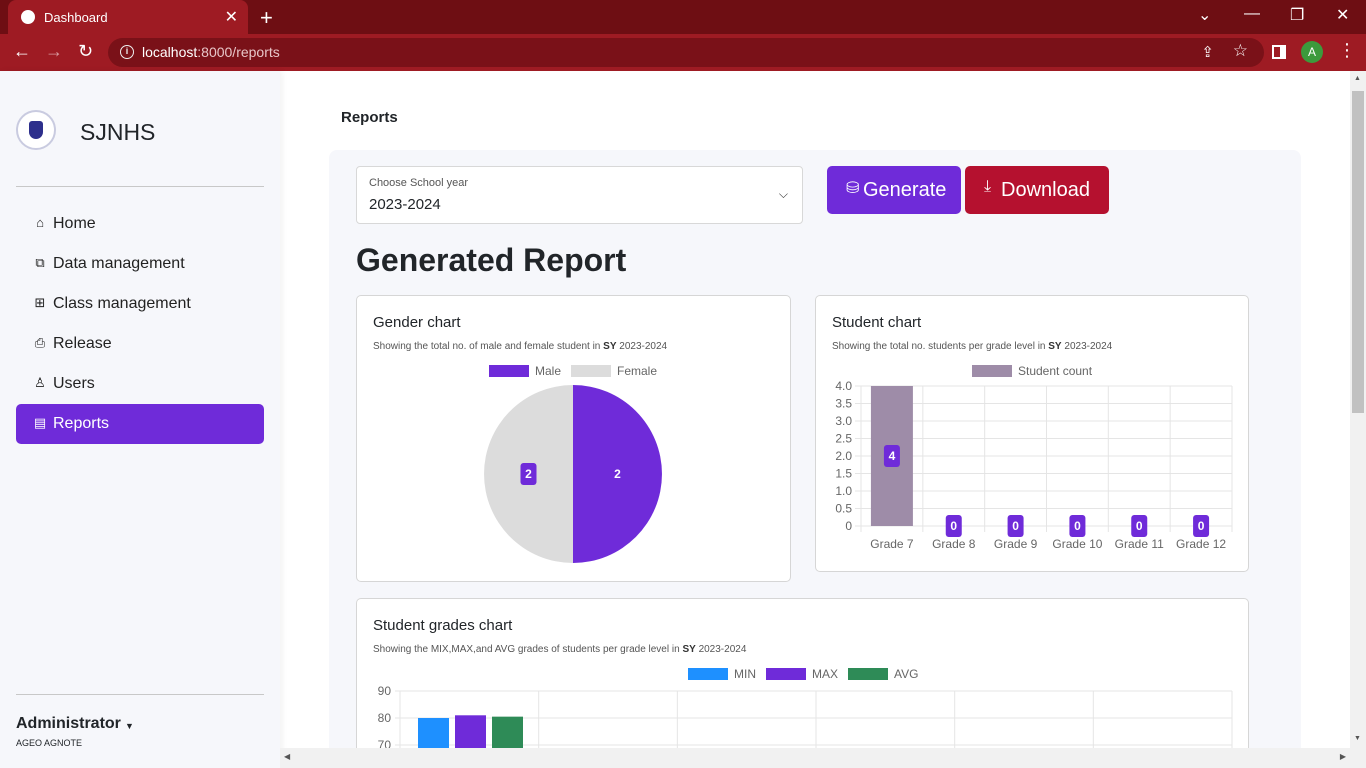 The width and height of the screenshot is (1366, 768). What do you see at coordinates (287, 756) in the screenshot?
I see `scroll-left-icon: ◀` at bounding box center [287, 756].